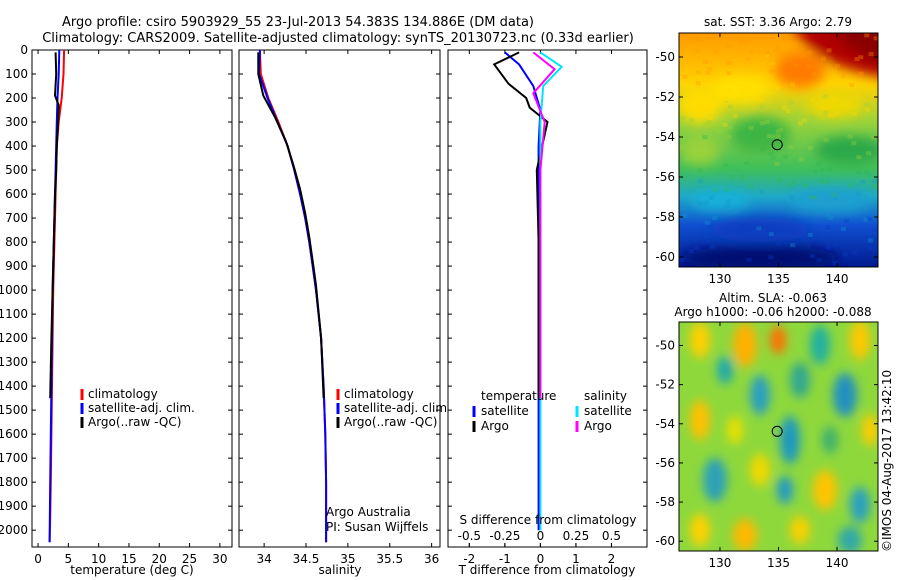  Describe the element at coordinates (16, 266) in the screenshot. I see `depth-tick-label: 900` at that location.